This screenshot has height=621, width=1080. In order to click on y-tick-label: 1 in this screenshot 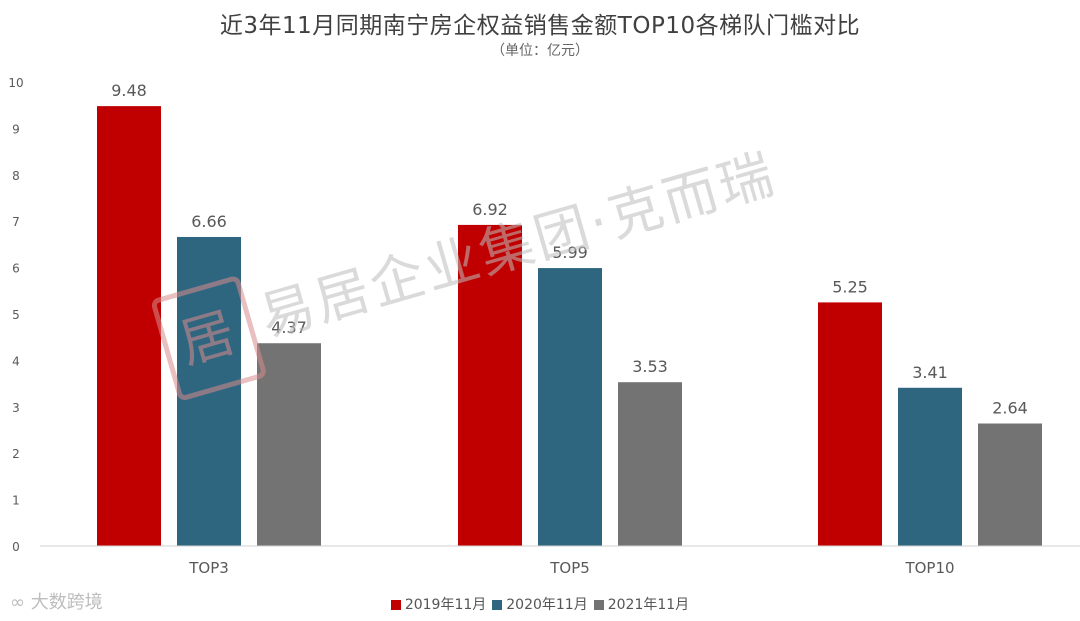, I will do `click(16, 501)`.